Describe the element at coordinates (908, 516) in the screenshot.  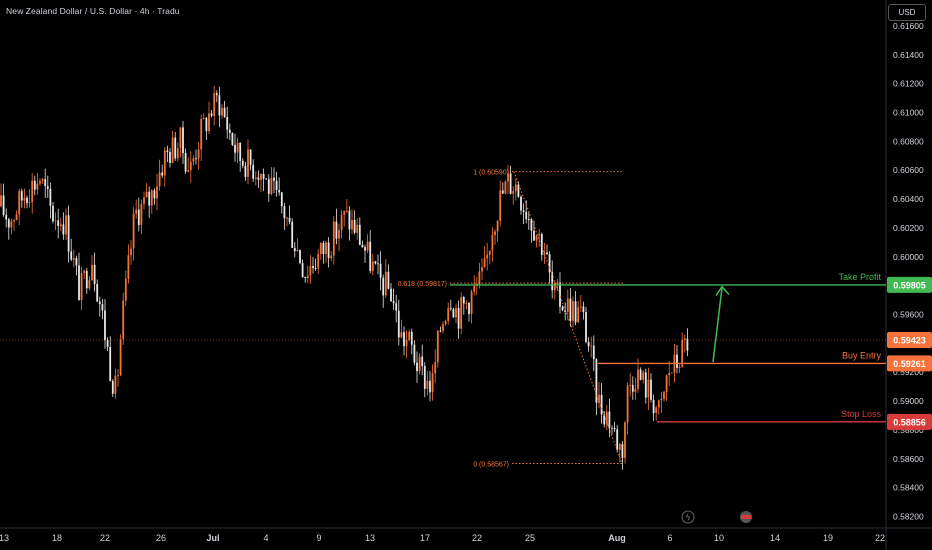
I see `y-tick-label: 0.58200` at that location.